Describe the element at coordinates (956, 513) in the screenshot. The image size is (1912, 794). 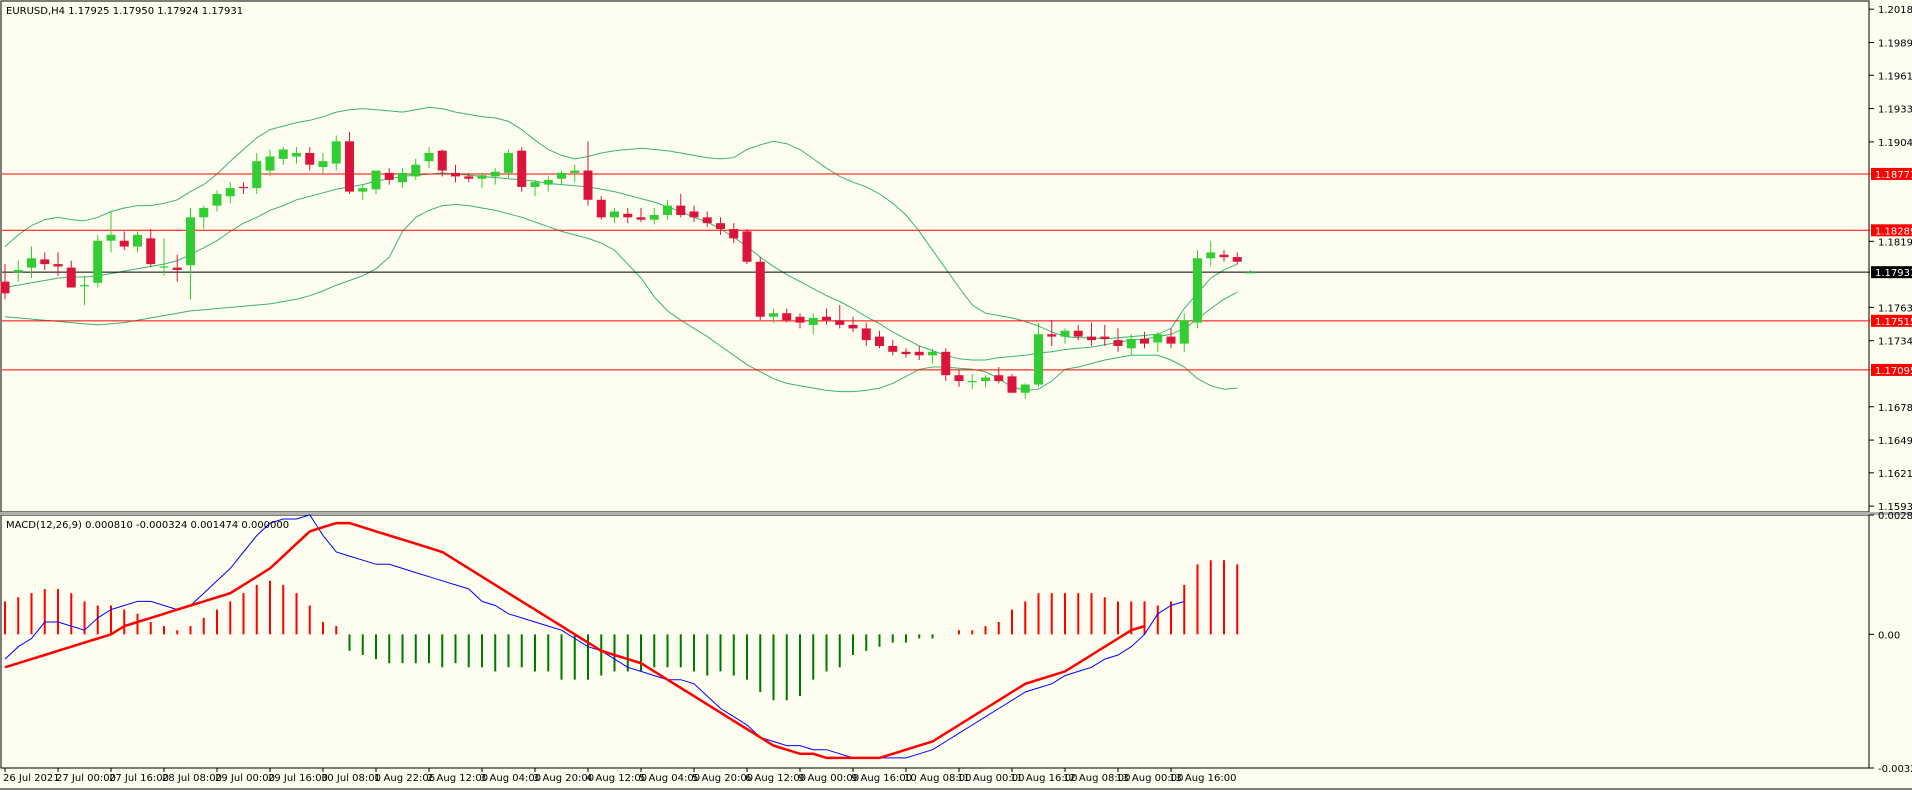
I see `pane-separator` at that location.